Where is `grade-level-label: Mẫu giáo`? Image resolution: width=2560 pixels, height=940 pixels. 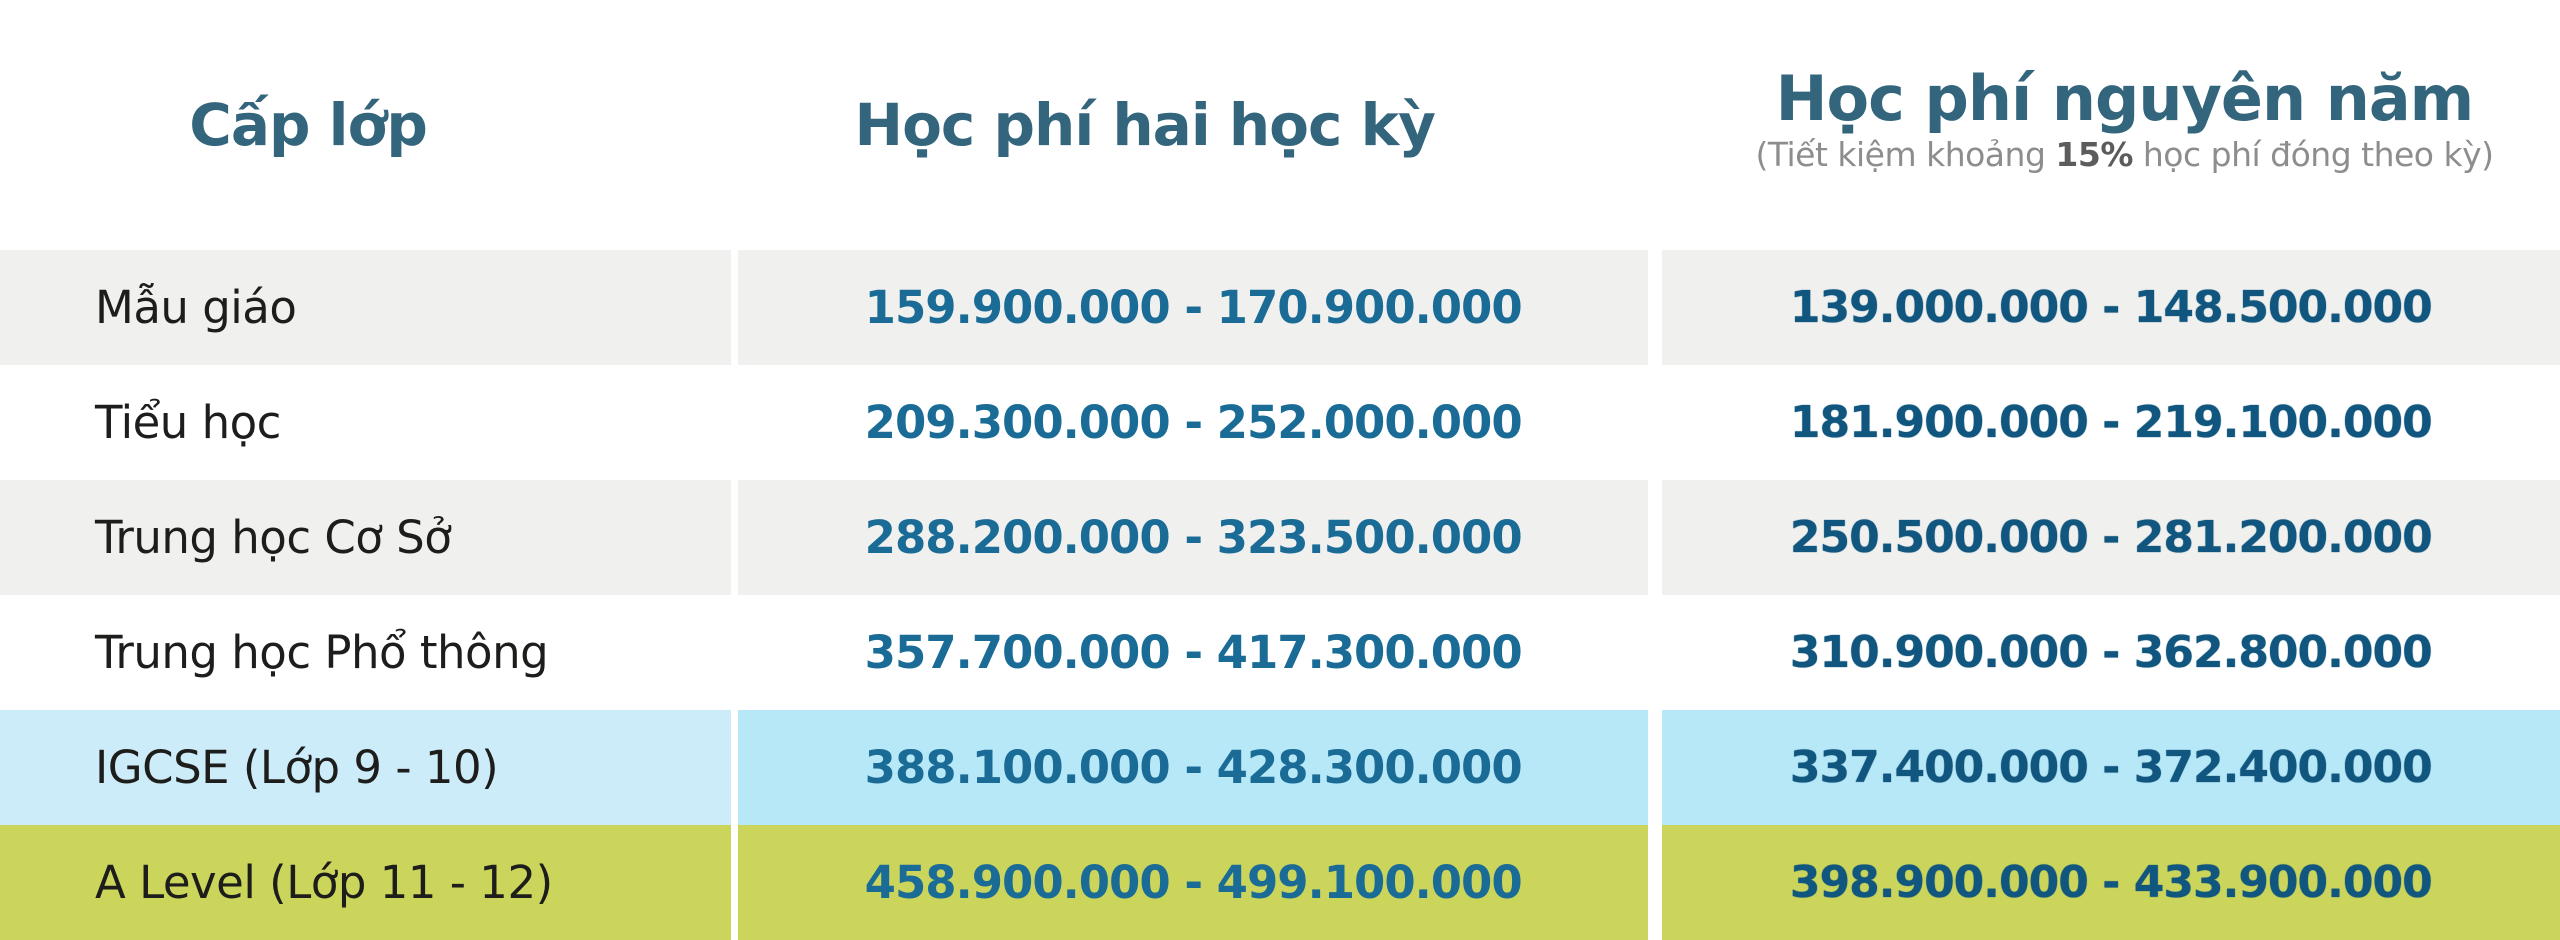
grade-level-label: Mẫu giáo is located at coordinates (196, 307).